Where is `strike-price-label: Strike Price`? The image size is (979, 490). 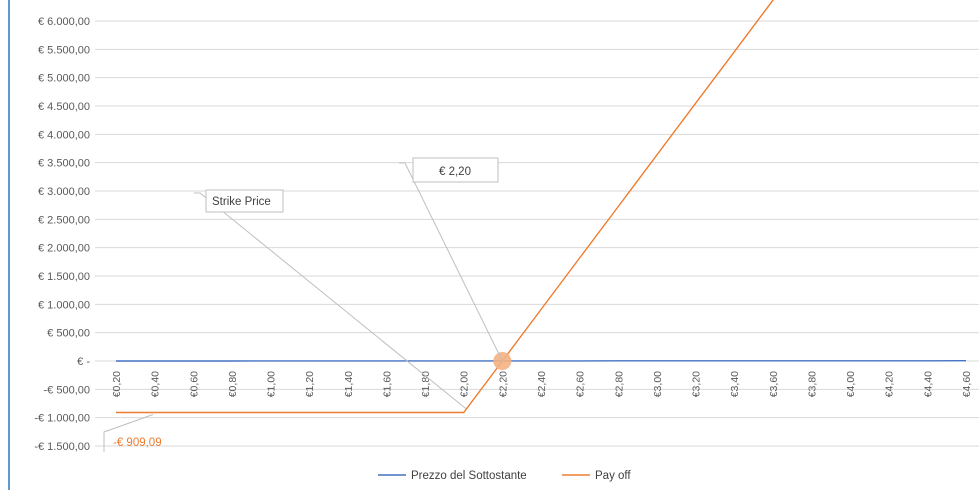 strike-price-label: Strike Price is located at coordinates (241, 202).